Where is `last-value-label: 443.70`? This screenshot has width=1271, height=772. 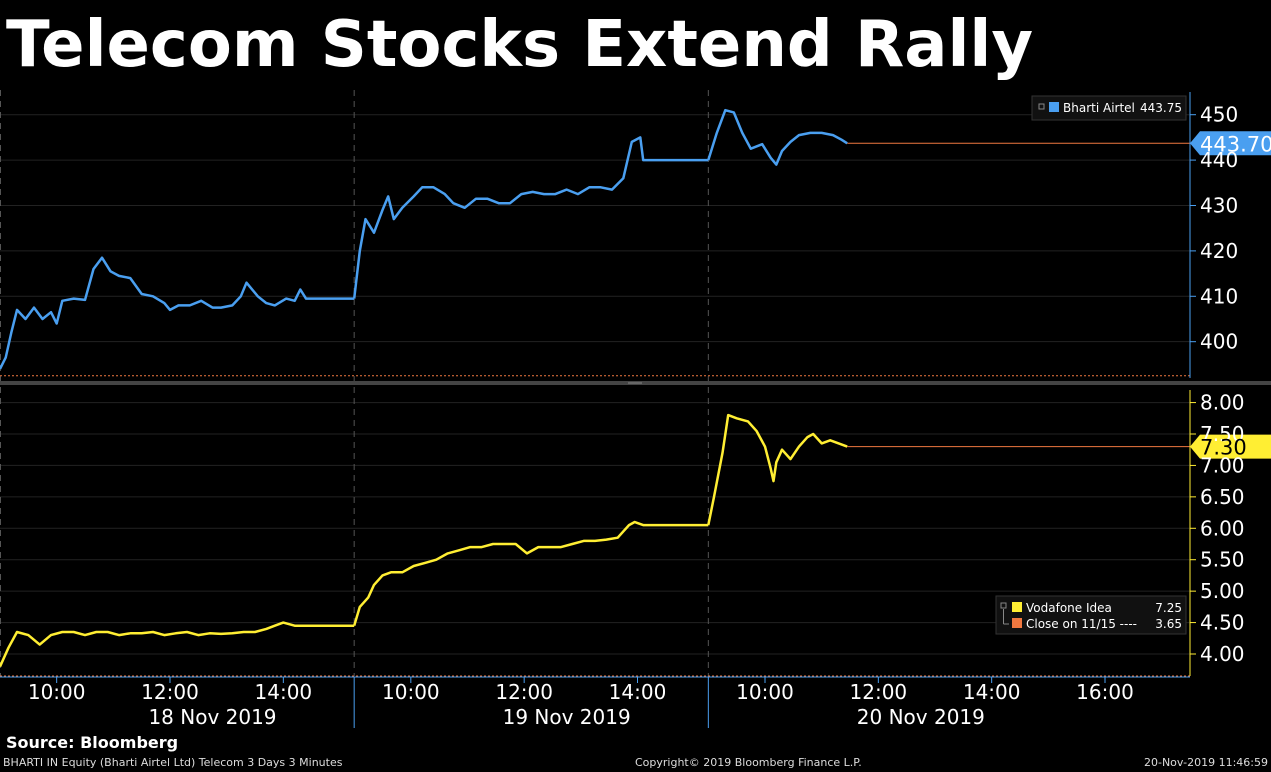 last-value-label: 443.70 is located at coordinates (1235, 144).